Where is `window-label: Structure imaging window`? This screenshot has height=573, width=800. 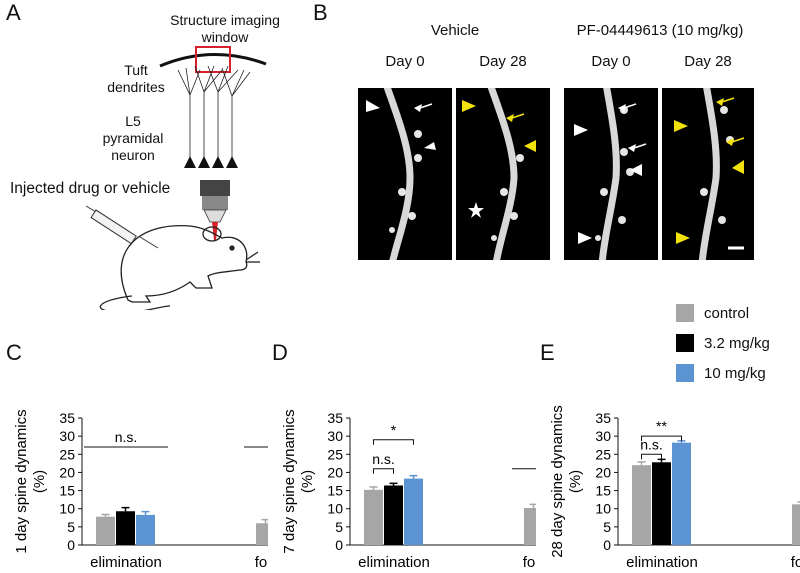
window-label: Structure imaging window is located at coordinates (225, 28).